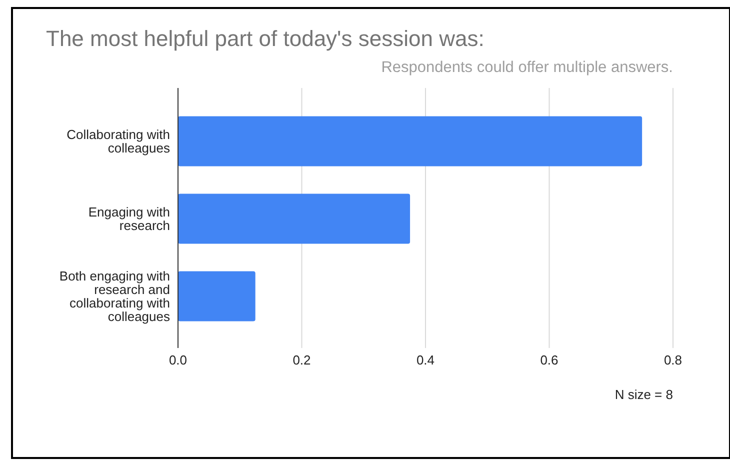 The width and height of the screenshot is (730, 460). What do you see at coordinates (673, 360) in the screenshot?
I see `x-tick-label: 0.8` at bounding box center [673, 360].